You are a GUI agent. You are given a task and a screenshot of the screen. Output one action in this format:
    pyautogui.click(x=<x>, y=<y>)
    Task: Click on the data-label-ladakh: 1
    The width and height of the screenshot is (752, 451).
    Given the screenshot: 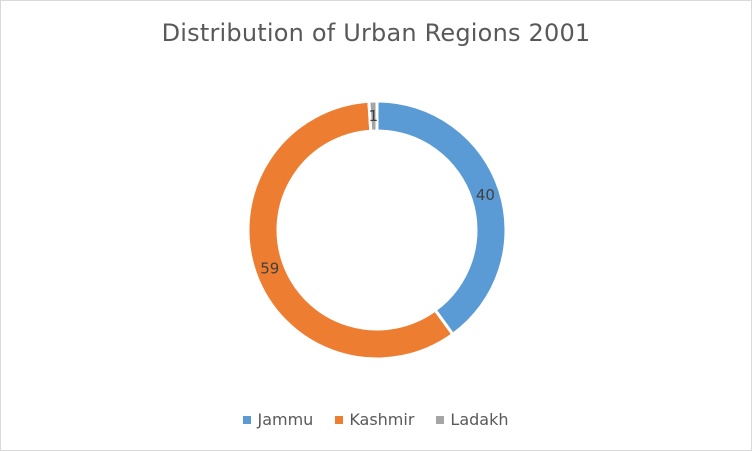 What is the action you would take?
    pyautogui.click(x=374, y=116)
    